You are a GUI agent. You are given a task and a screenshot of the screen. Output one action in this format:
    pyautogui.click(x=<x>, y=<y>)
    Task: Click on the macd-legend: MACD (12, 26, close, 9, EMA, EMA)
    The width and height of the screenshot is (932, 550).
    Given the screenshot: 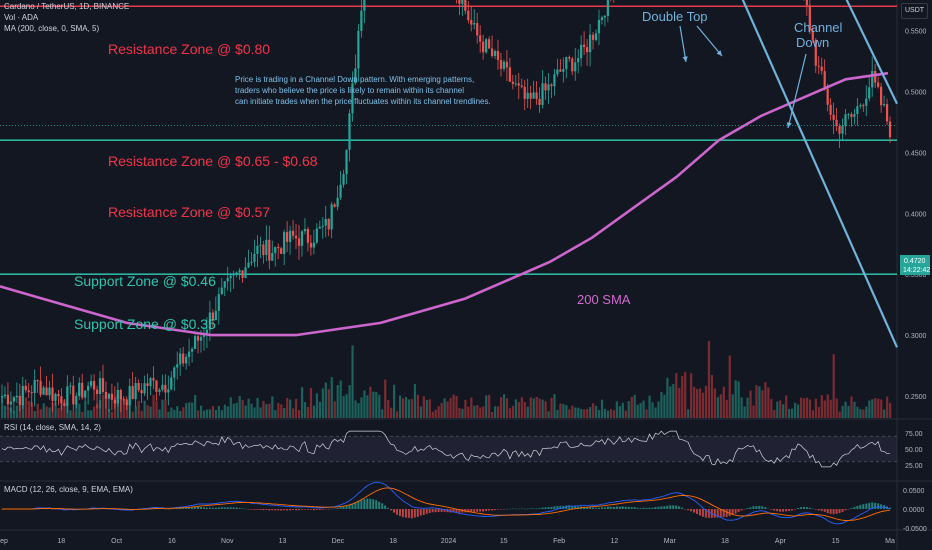 What is the action you would take?
    pyautogui.click(x=68, y=489)
    